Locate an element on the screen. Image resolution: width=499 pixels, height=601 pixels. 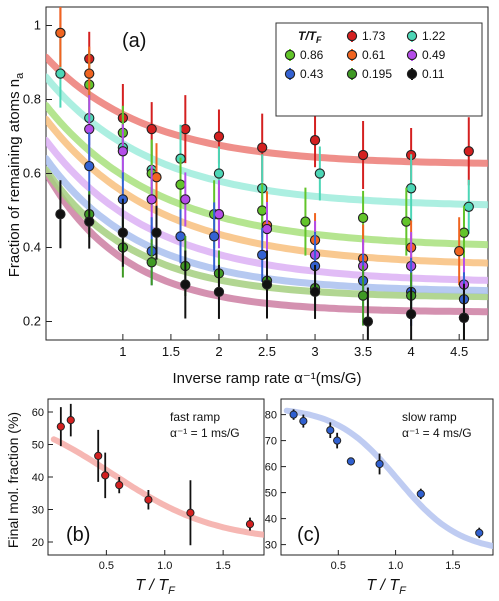
panel-b-points is located at coordinates (155, 474).